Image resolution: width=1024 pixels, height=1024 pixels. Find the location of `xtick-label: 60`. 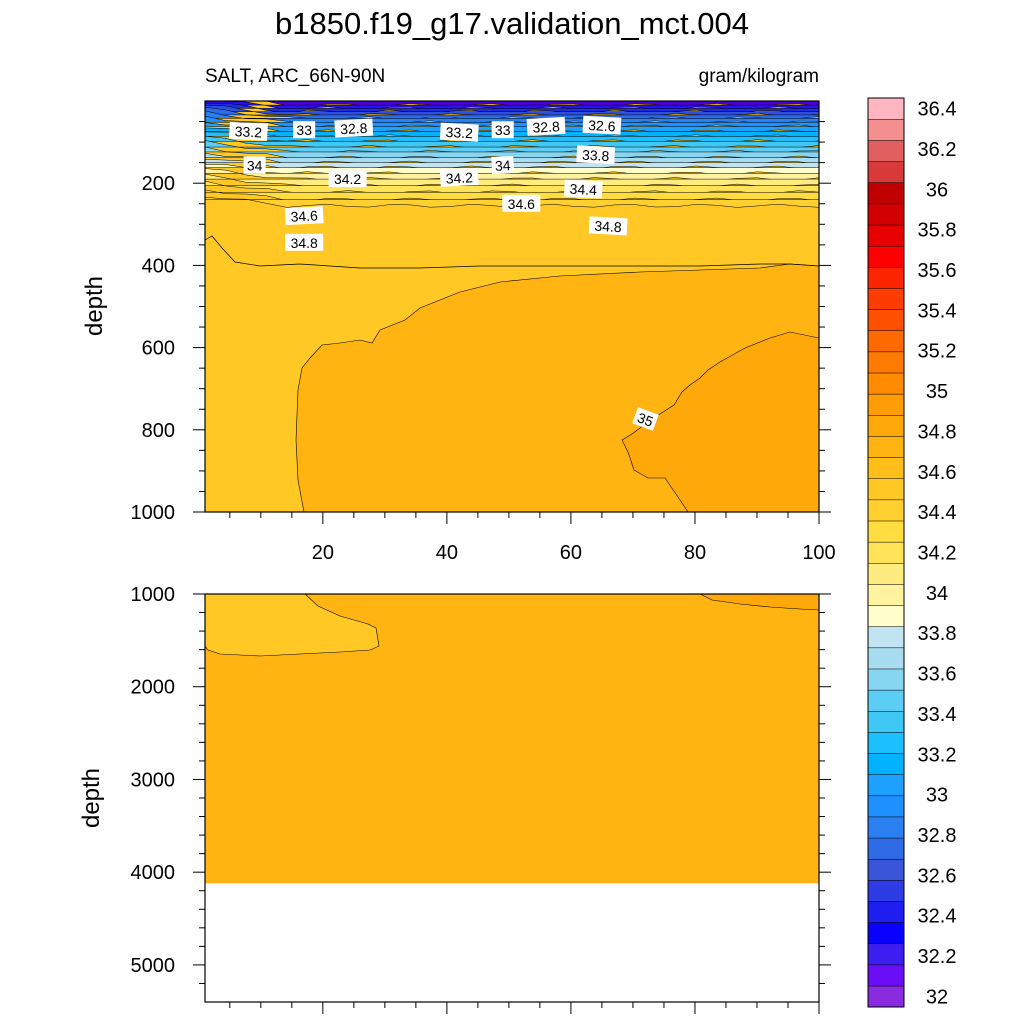

xtick-label: 60 is located at coordinates (571, 553).